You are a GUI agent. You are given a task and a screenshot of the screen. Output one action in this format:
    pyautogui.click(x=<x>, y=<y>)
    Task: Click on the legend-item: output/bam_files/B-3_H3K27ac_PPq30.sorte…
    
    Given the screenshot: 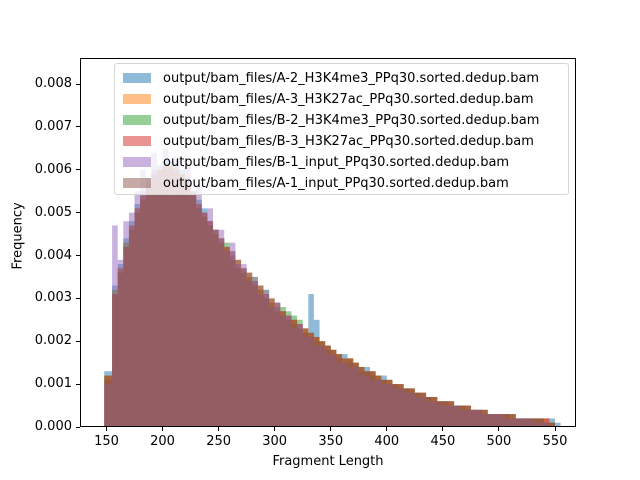 What is the action you would take?
    pyautogui.click(x=328, y=141)
    